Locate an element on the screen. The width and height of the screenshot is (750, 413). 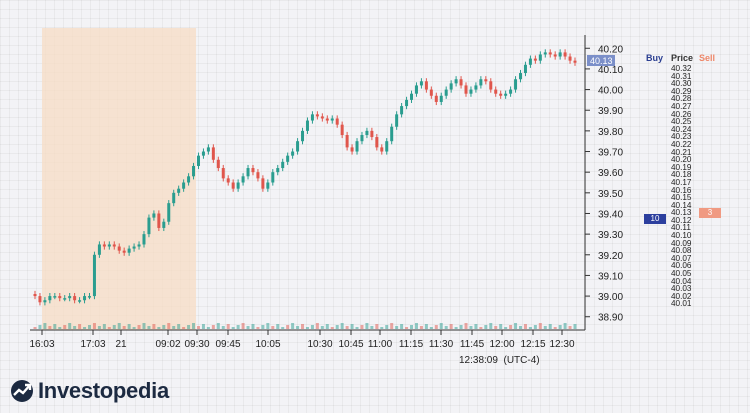
ladder-price-level: 40.10 is located at coordinates (681, 236).